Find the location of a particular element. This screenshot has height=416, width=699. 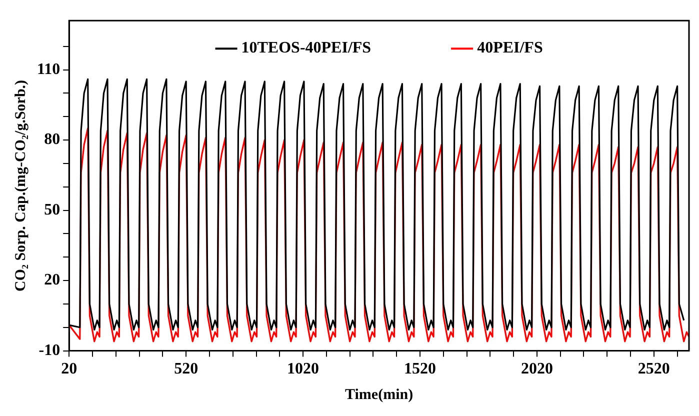

legend-label: 40PEI/FS is located at coordinates (510, 48).